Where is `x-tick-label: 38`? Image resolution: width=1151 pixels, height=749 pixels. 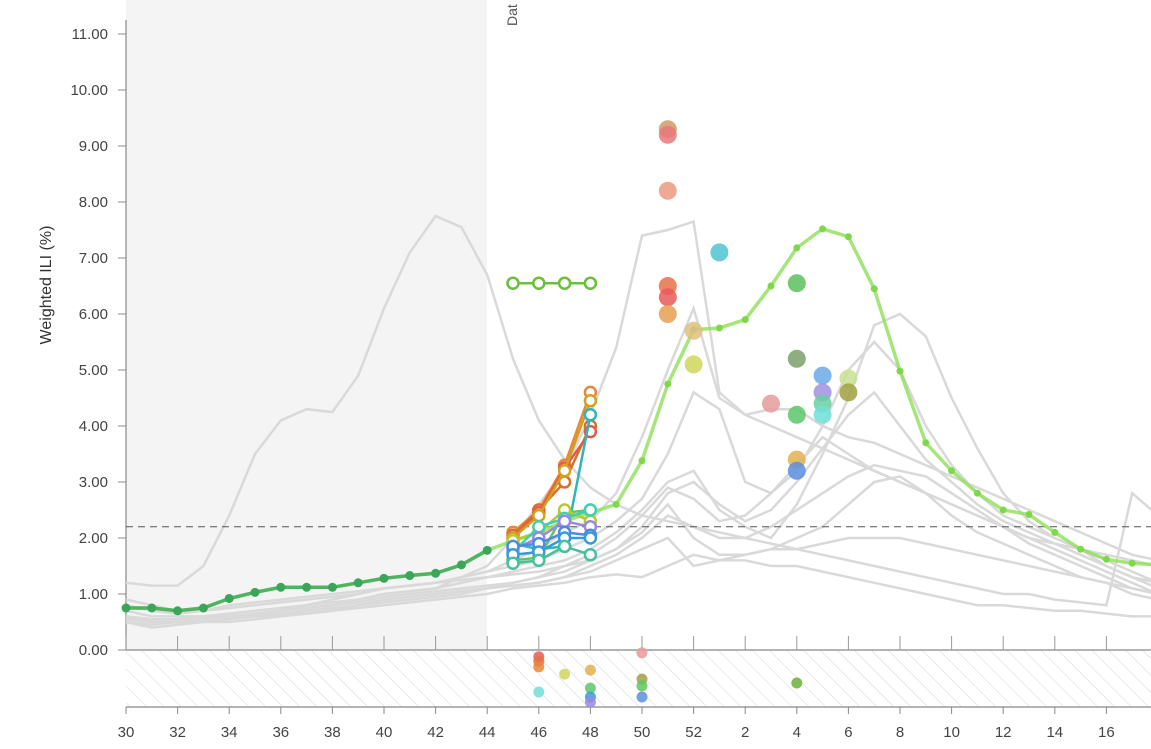
x-tick-label: 38 is located at coordinates (332, 732).